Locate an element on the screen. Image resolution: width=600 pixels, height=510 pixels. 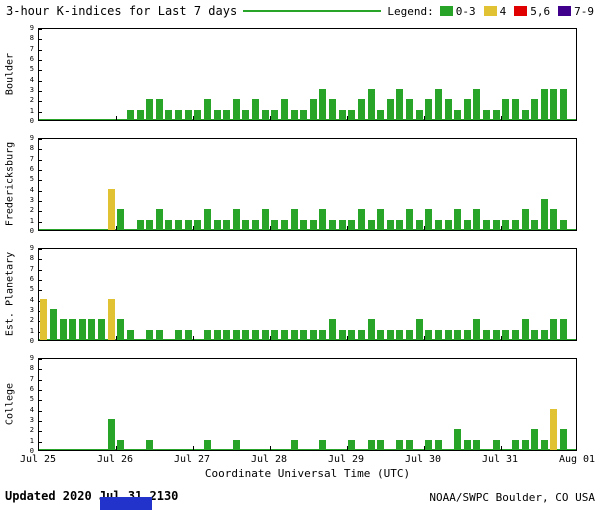
y-tick-label: 9 is located at coordinates (31, 138).